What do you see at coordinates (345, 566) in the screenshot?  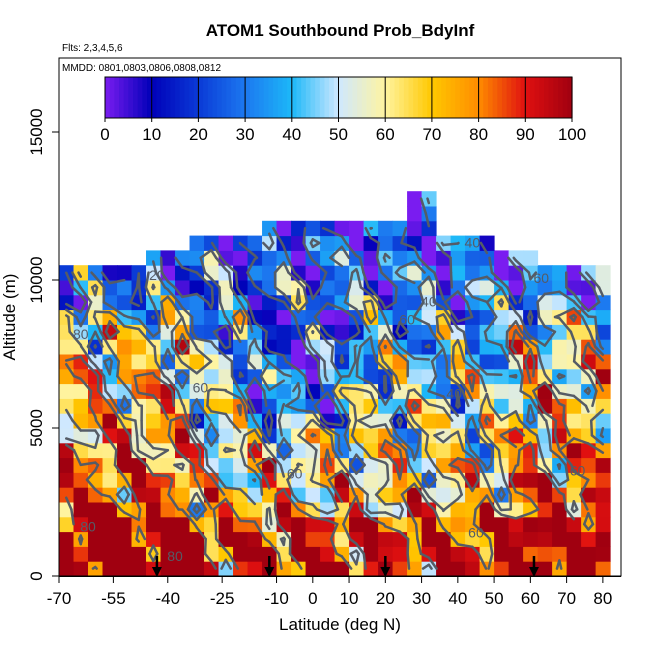 I see `flight-arrows` at bounding box center [345, 566].